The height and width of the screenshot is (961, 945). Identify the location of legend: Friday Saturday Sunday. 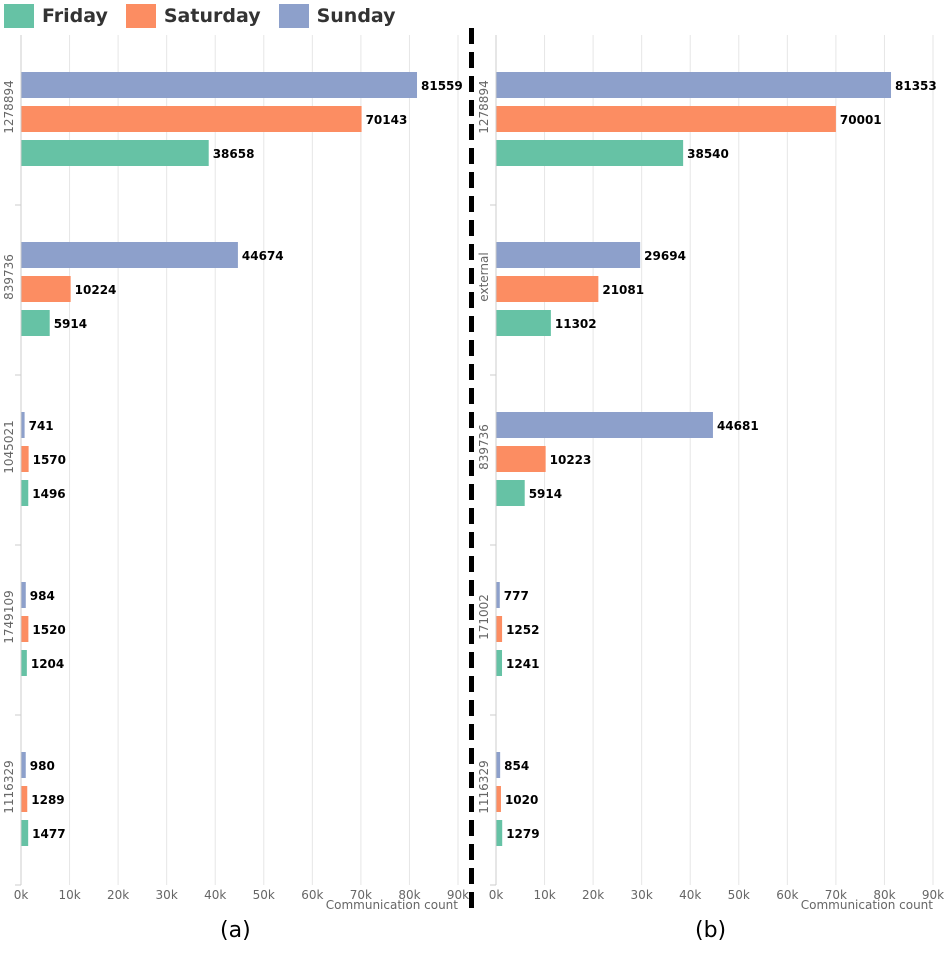
(205, 16).